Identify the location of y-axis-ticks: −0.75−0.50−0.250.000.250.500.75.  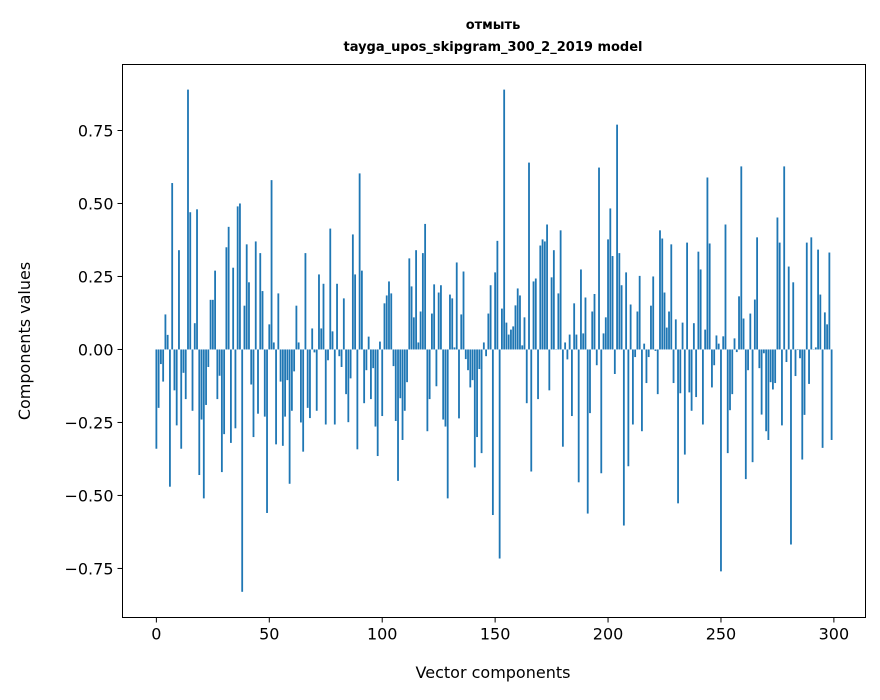
(93, 349).